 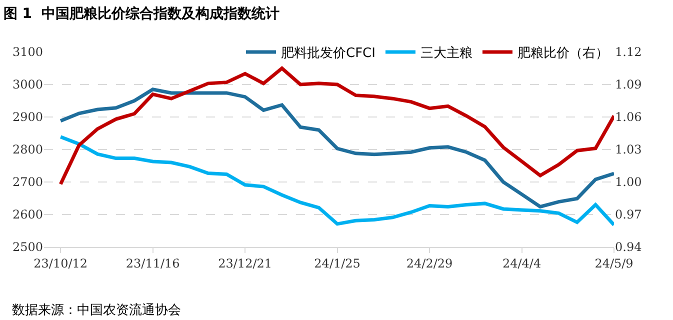 What do you see at coordinates (27, 182) in the screenshot?
I see `y-tick-label: 2700` at bounding box center [27, 182].